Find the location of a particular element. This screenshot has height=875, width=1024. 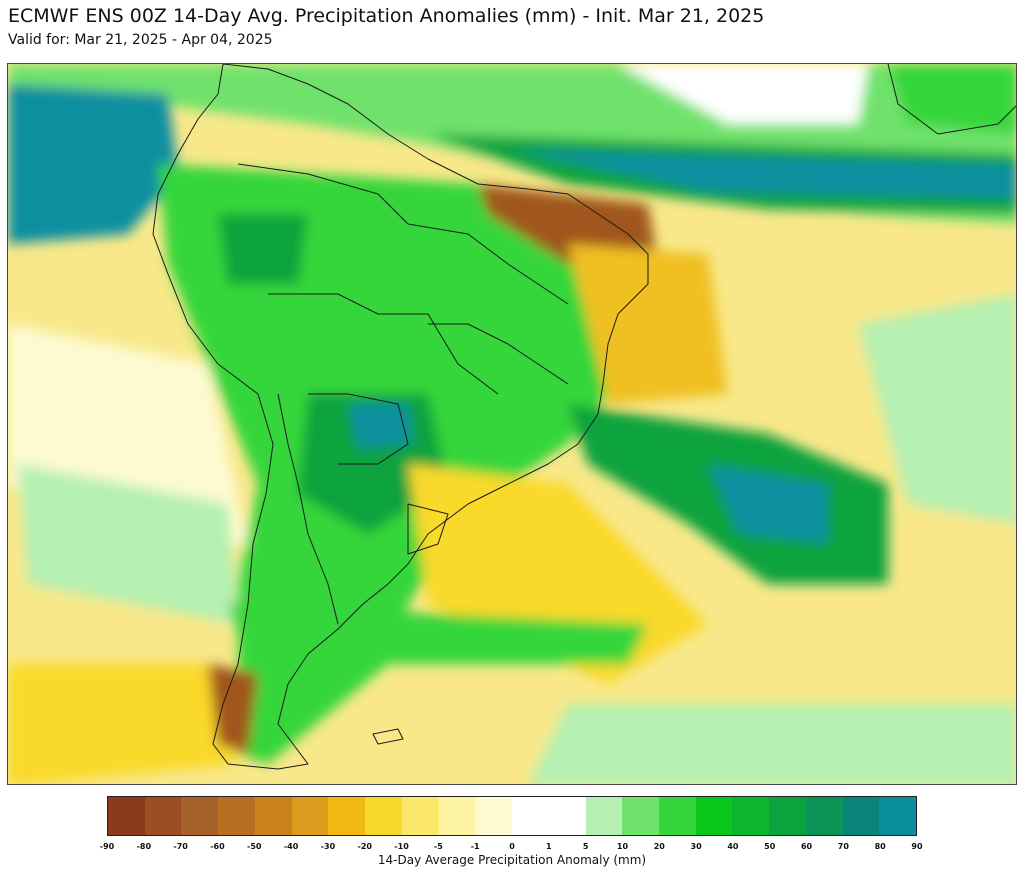

east-coast-dry is located at coordinates (648, 324).